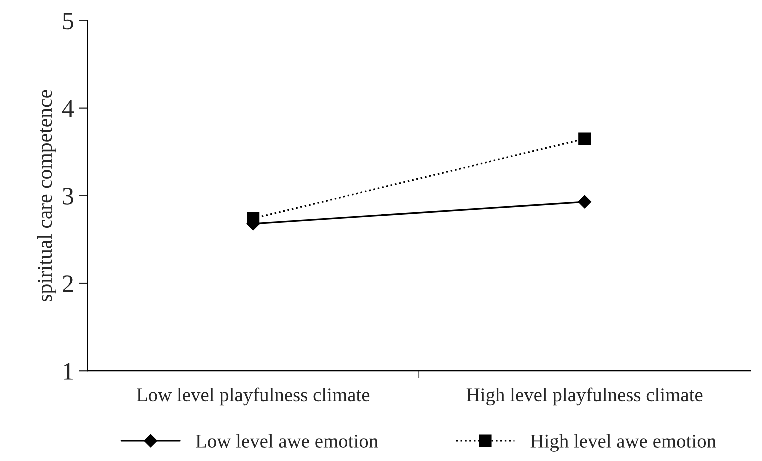 This screenshot has height=461, width=762. I want to click on y-axis-title: spiritual care competence, so click(46, 196).